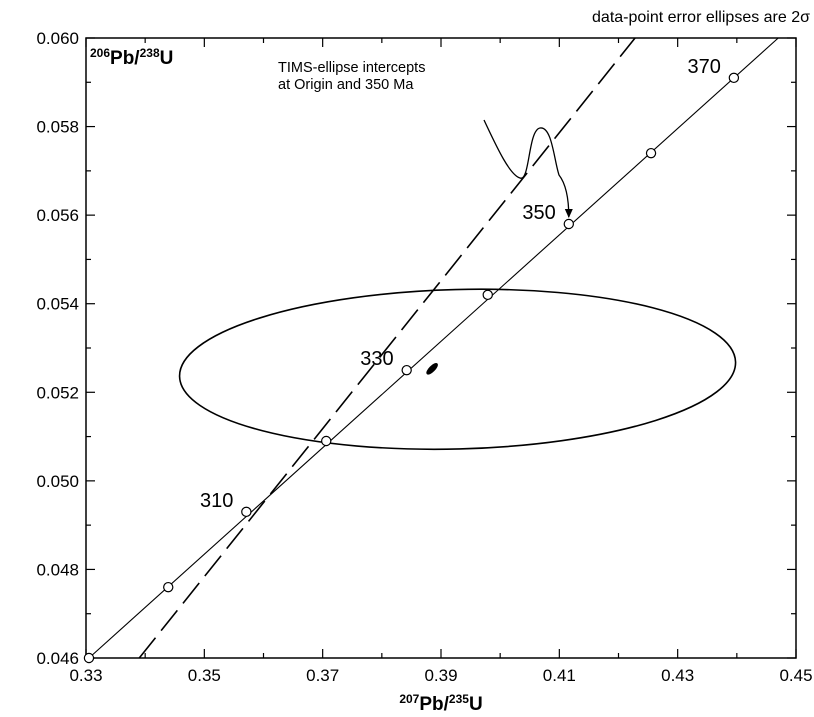  What do you see at coordinates (57, 392) in the screenshot?
I see `y-tick-label: 0.052` at bounding box center [57, 392].